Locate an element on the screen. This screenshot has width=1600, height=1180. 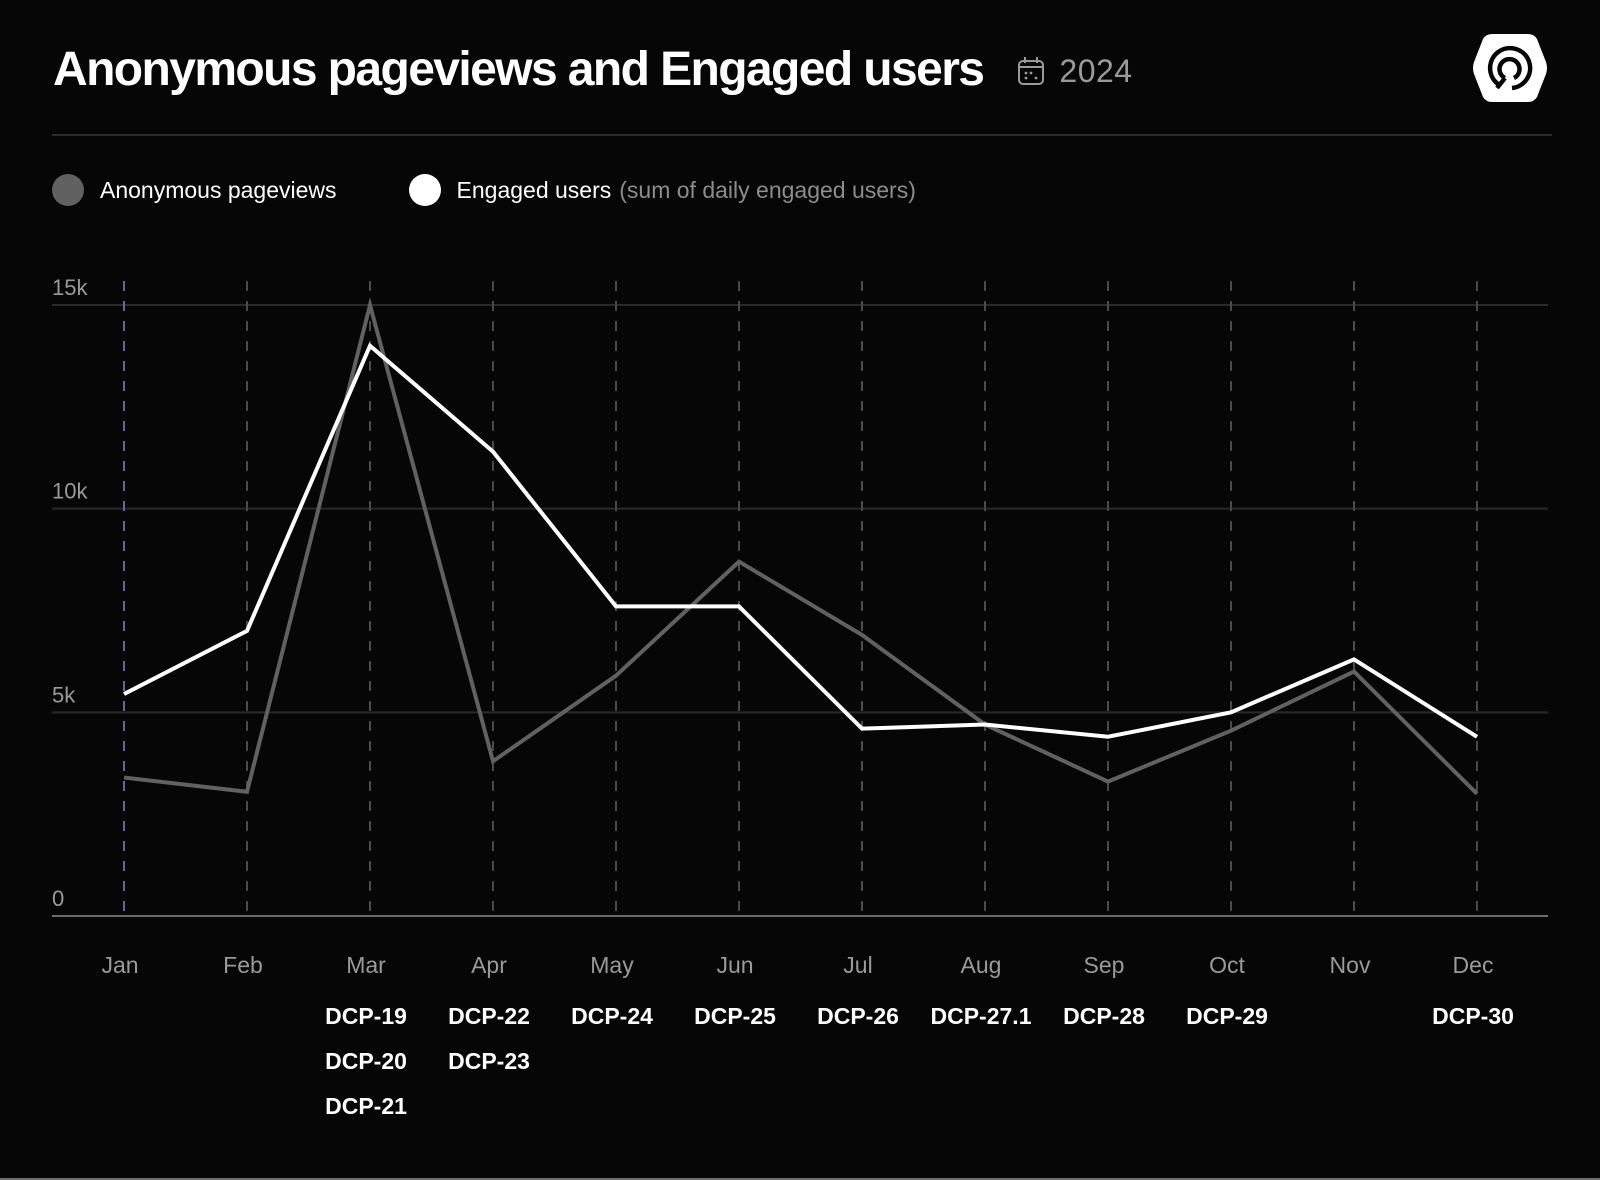
release-annotation: DCP-22 is located at coordinates (489, 1016).